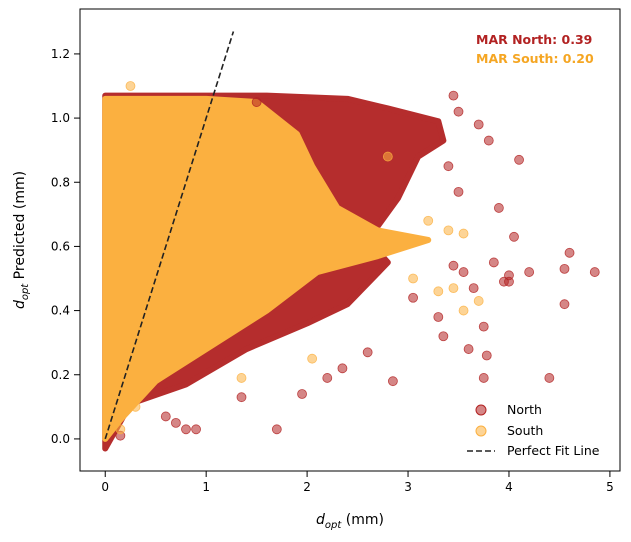 The image size is (631, 542). Describe the element at coordinates (525, 430) in the screenshot. I see `legend-south-label: South` at that location.